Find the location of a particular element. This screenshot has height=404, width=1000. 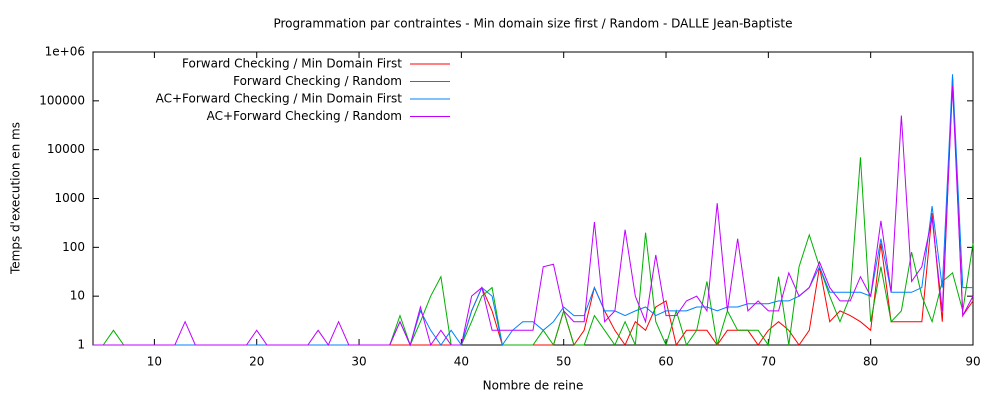

y-tick-label: 10 is located at coordinates (77, 296).